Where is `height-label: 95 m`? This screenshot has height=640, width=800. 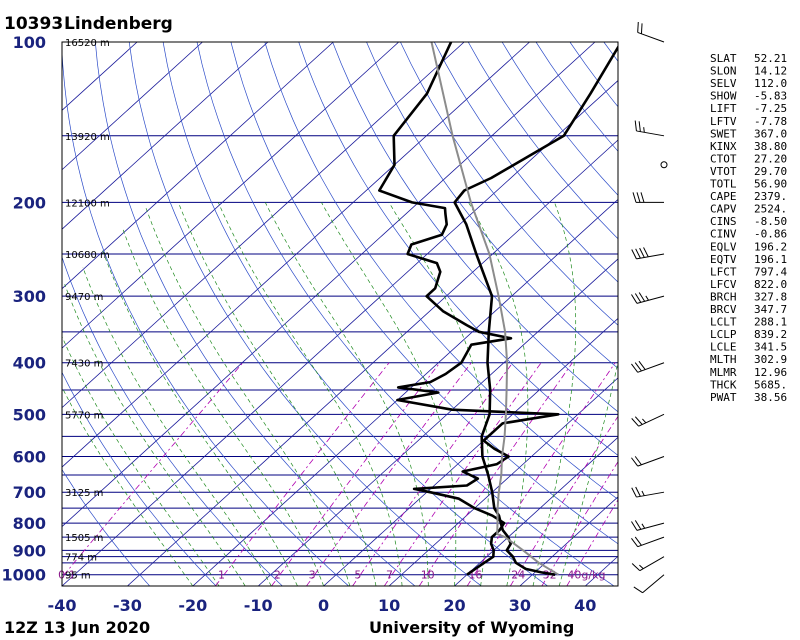
height-label: 95 m is located at coordinates (78, 576).